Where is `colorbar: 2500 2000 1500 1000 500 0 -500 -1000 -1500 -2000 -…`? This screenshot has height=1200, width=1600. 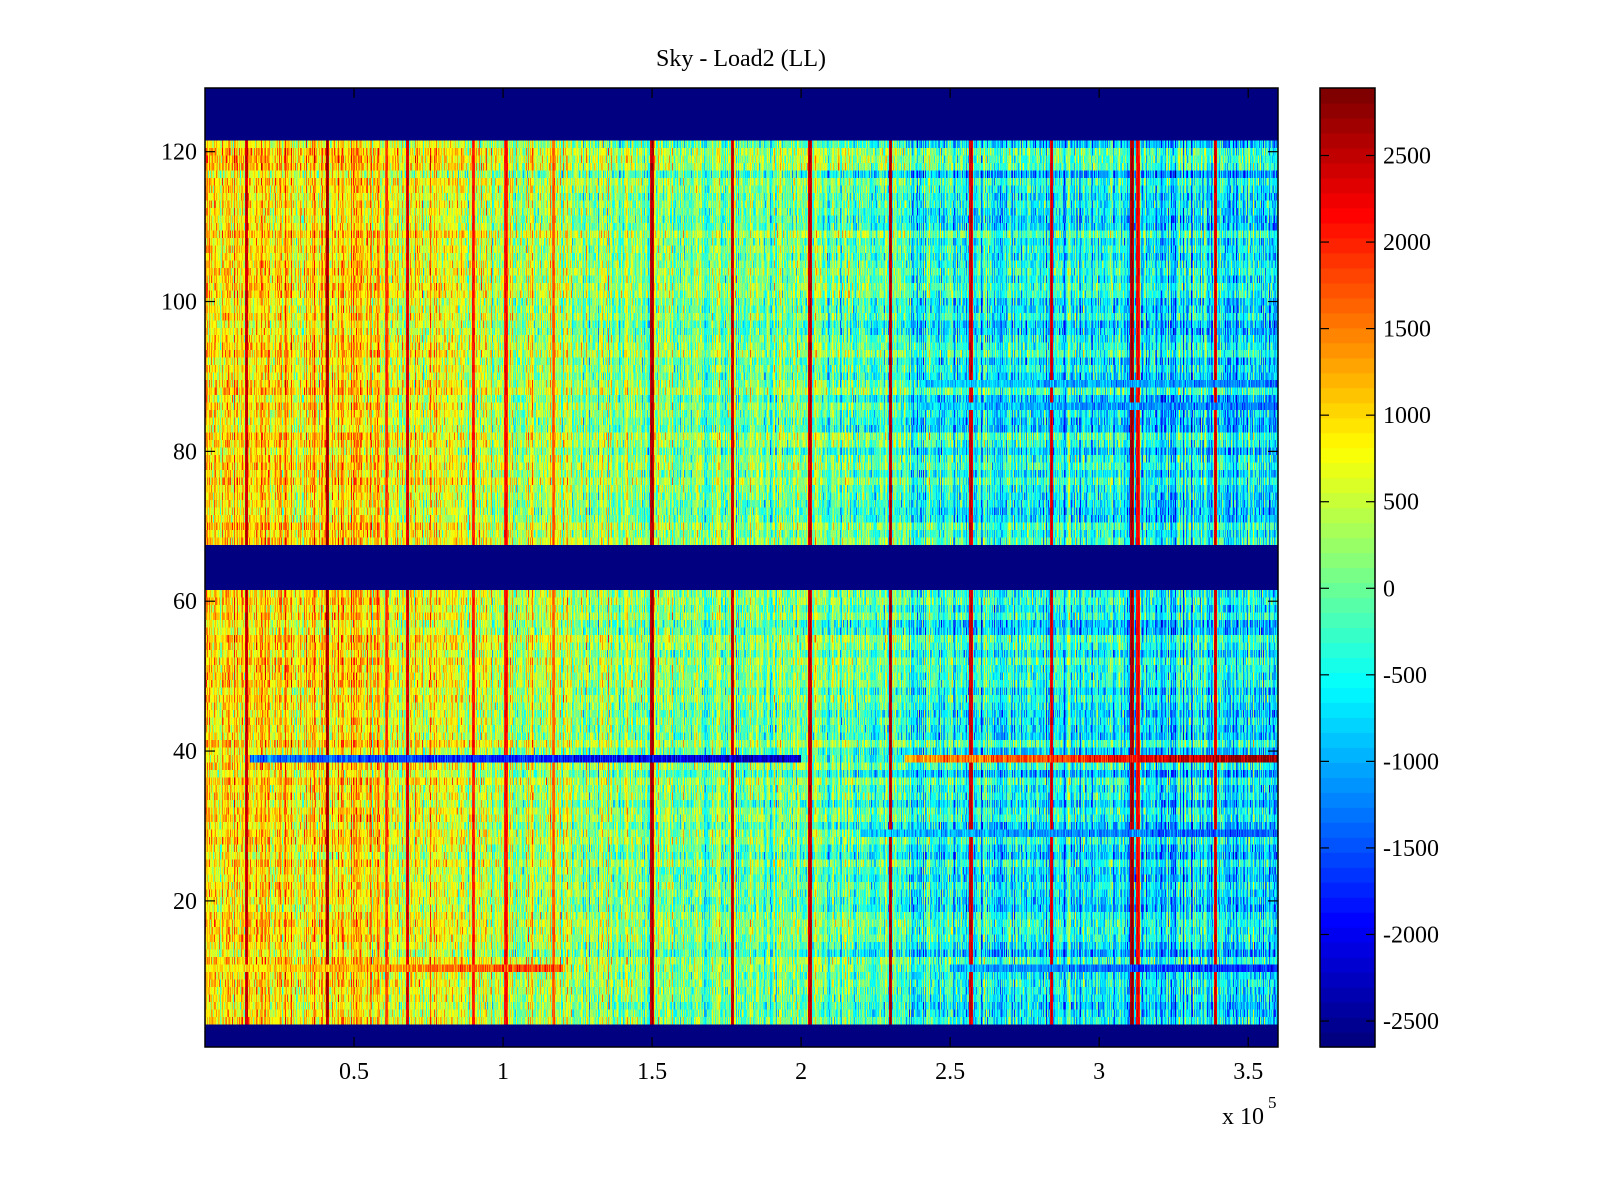 colorbar: 2500 2000 1500 1000 500 0 -500 -1000 -1500 -2000 -… is located at coordinates (1379, 567).